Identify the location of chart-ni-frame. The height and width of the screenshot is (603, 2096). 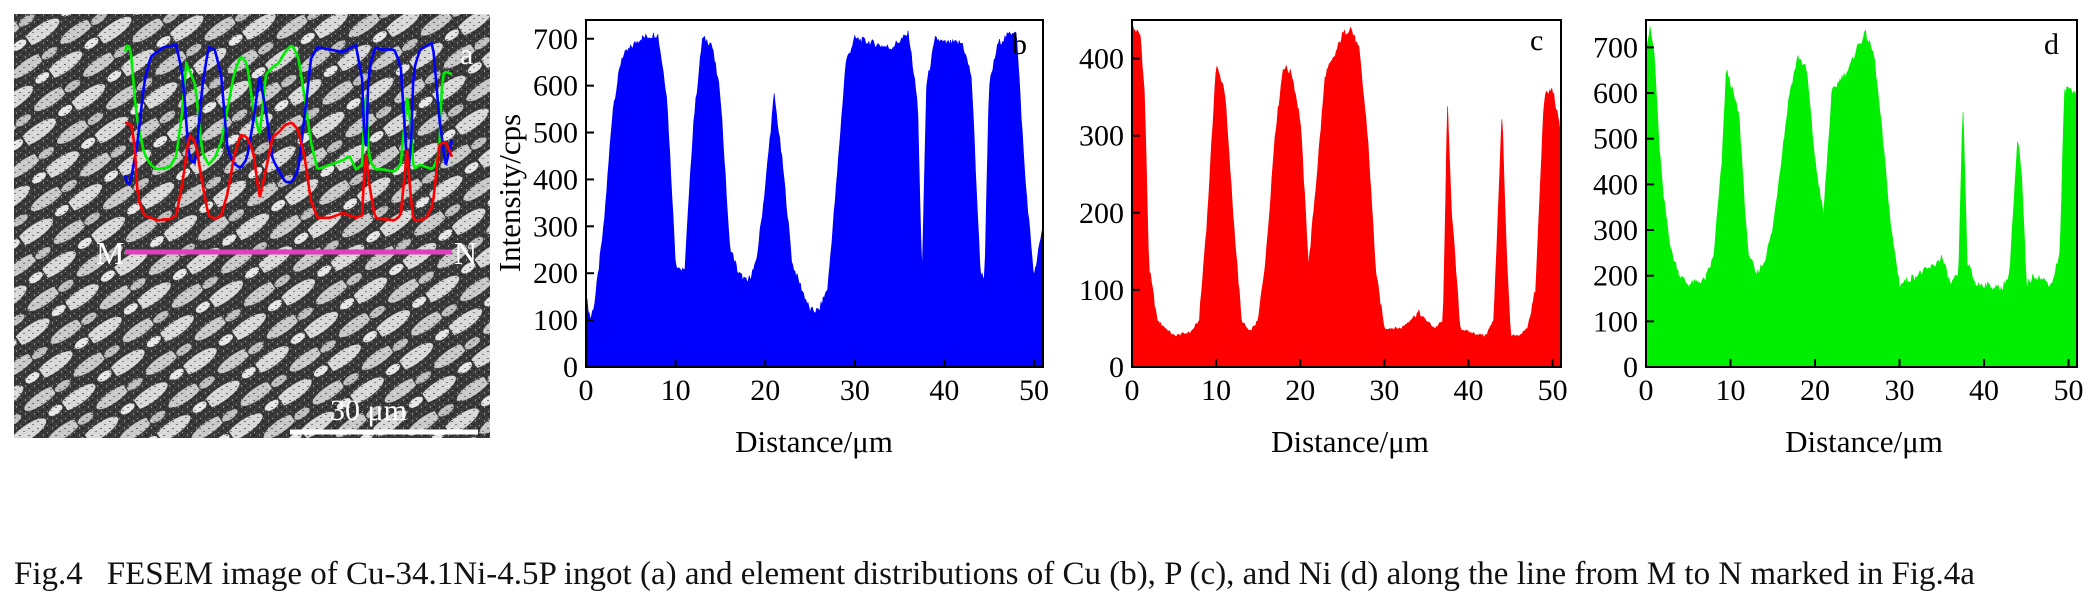
(1861, 193).